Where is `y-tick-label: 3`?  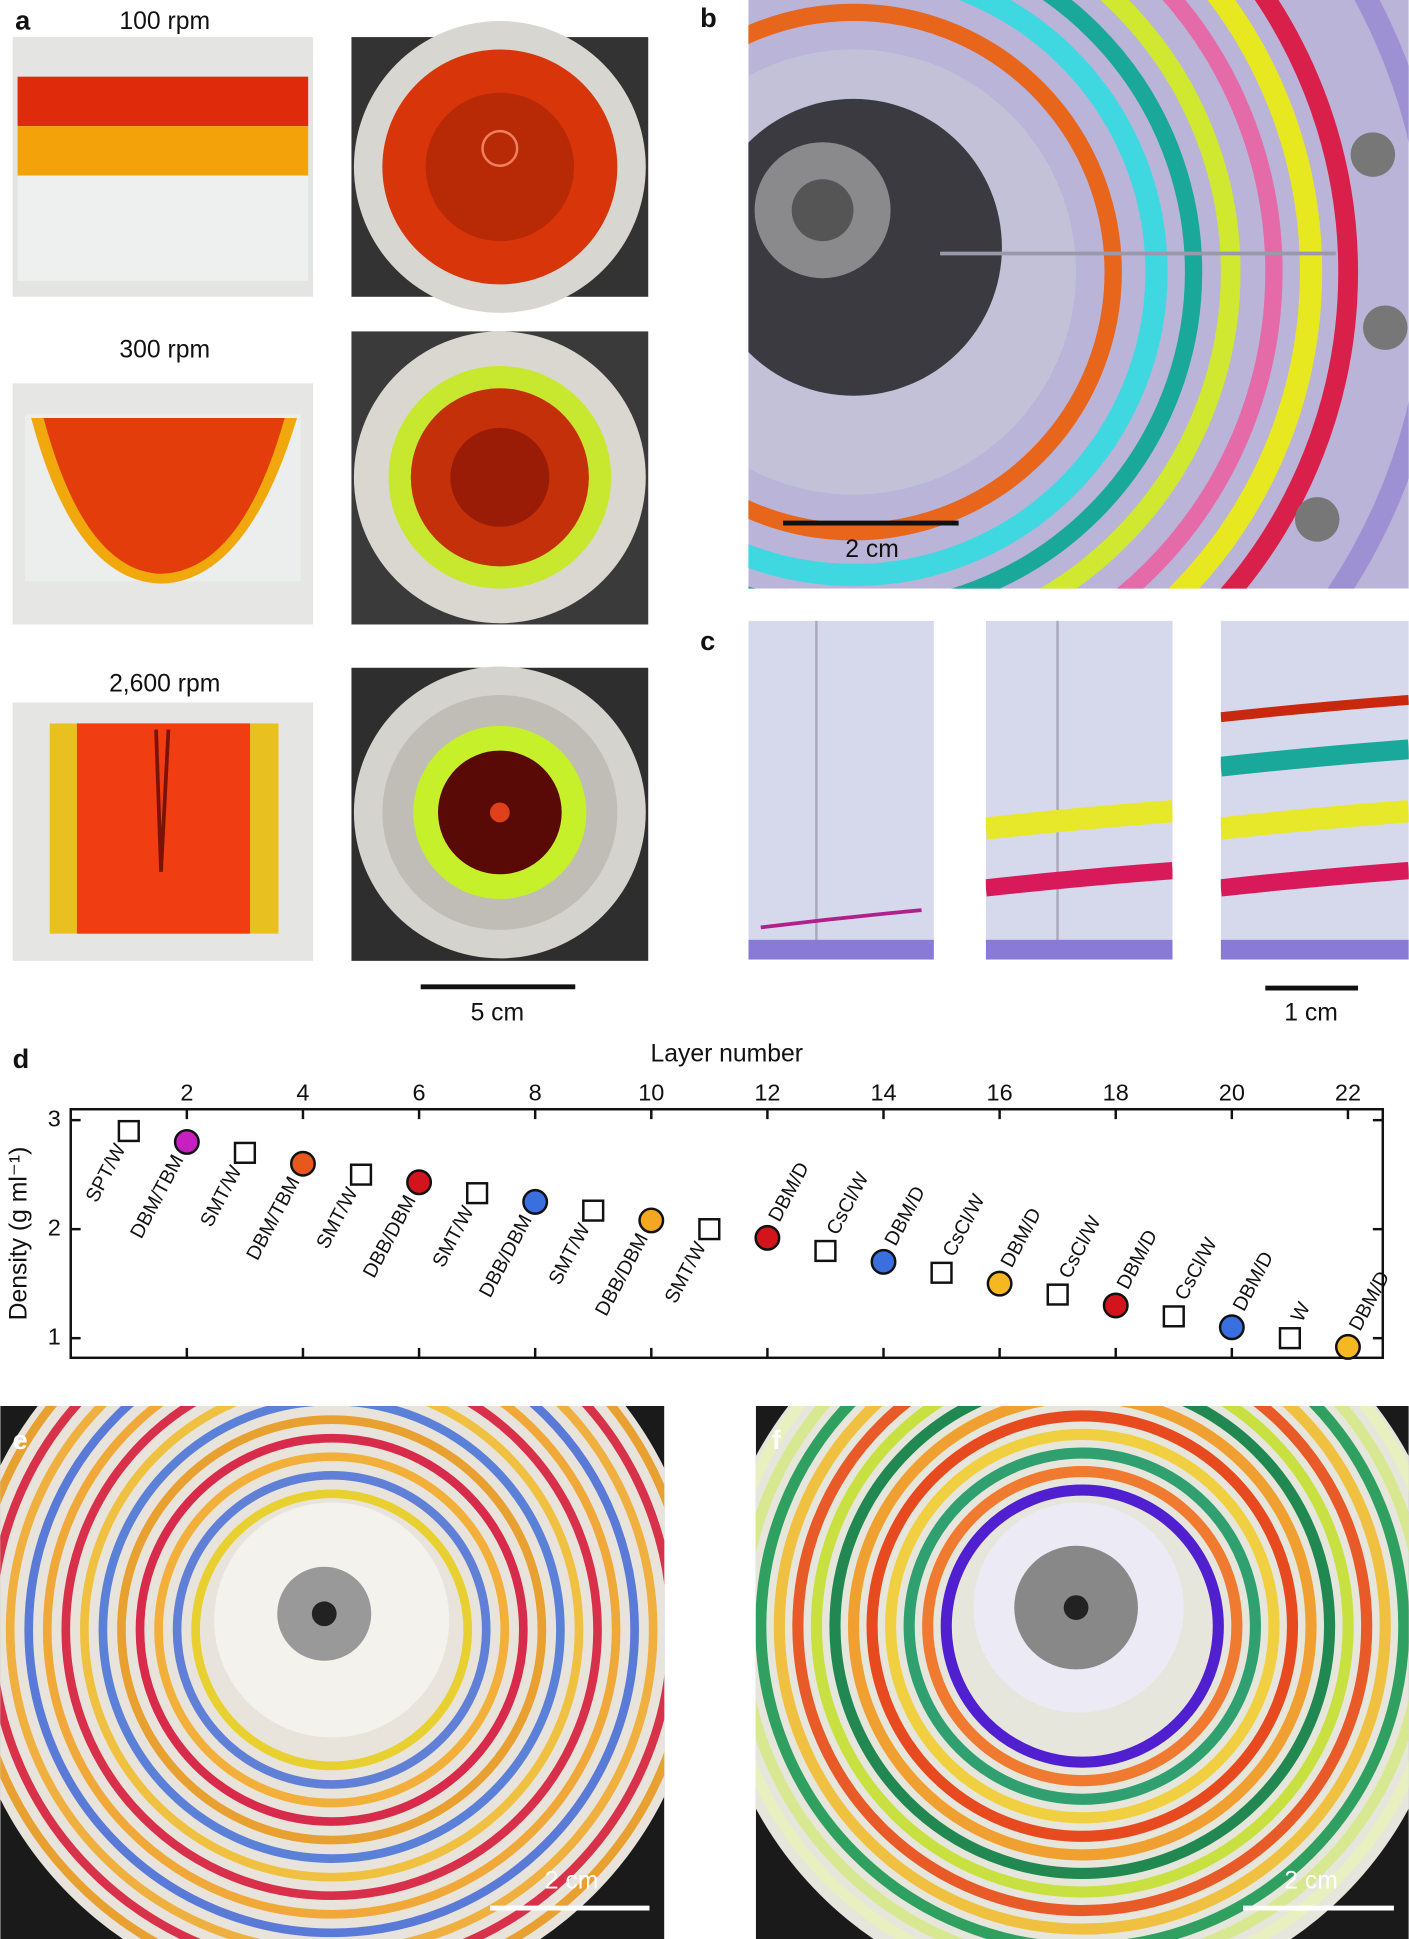 y-tick-label: 3 is located at coordinates (54, 1118).